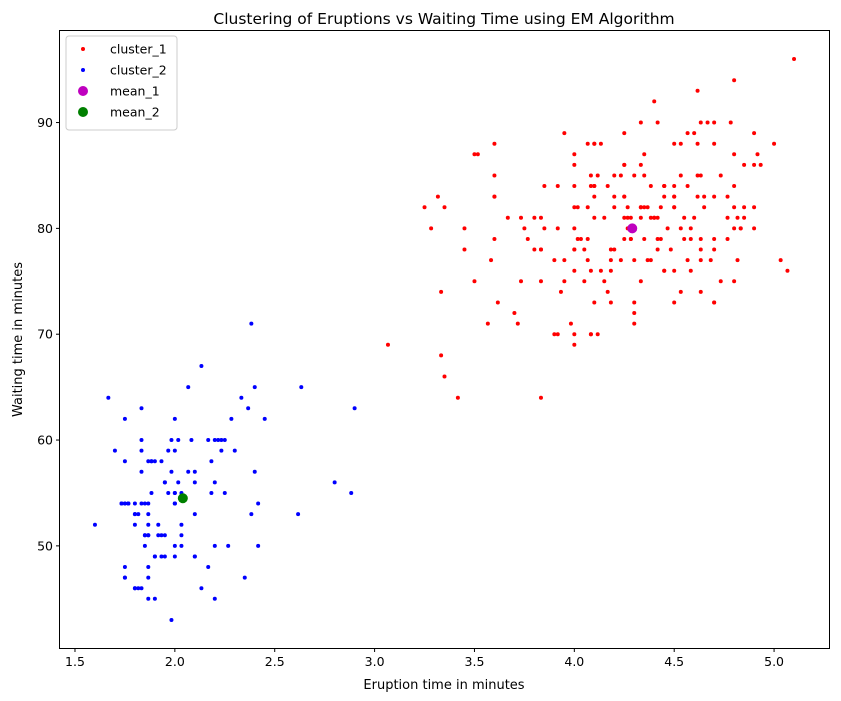 This screenshot has height=701, width=841. Describe the element at coordinates (83, 112) in the screenshot. I see `mean_2-legend-marker` at that location.